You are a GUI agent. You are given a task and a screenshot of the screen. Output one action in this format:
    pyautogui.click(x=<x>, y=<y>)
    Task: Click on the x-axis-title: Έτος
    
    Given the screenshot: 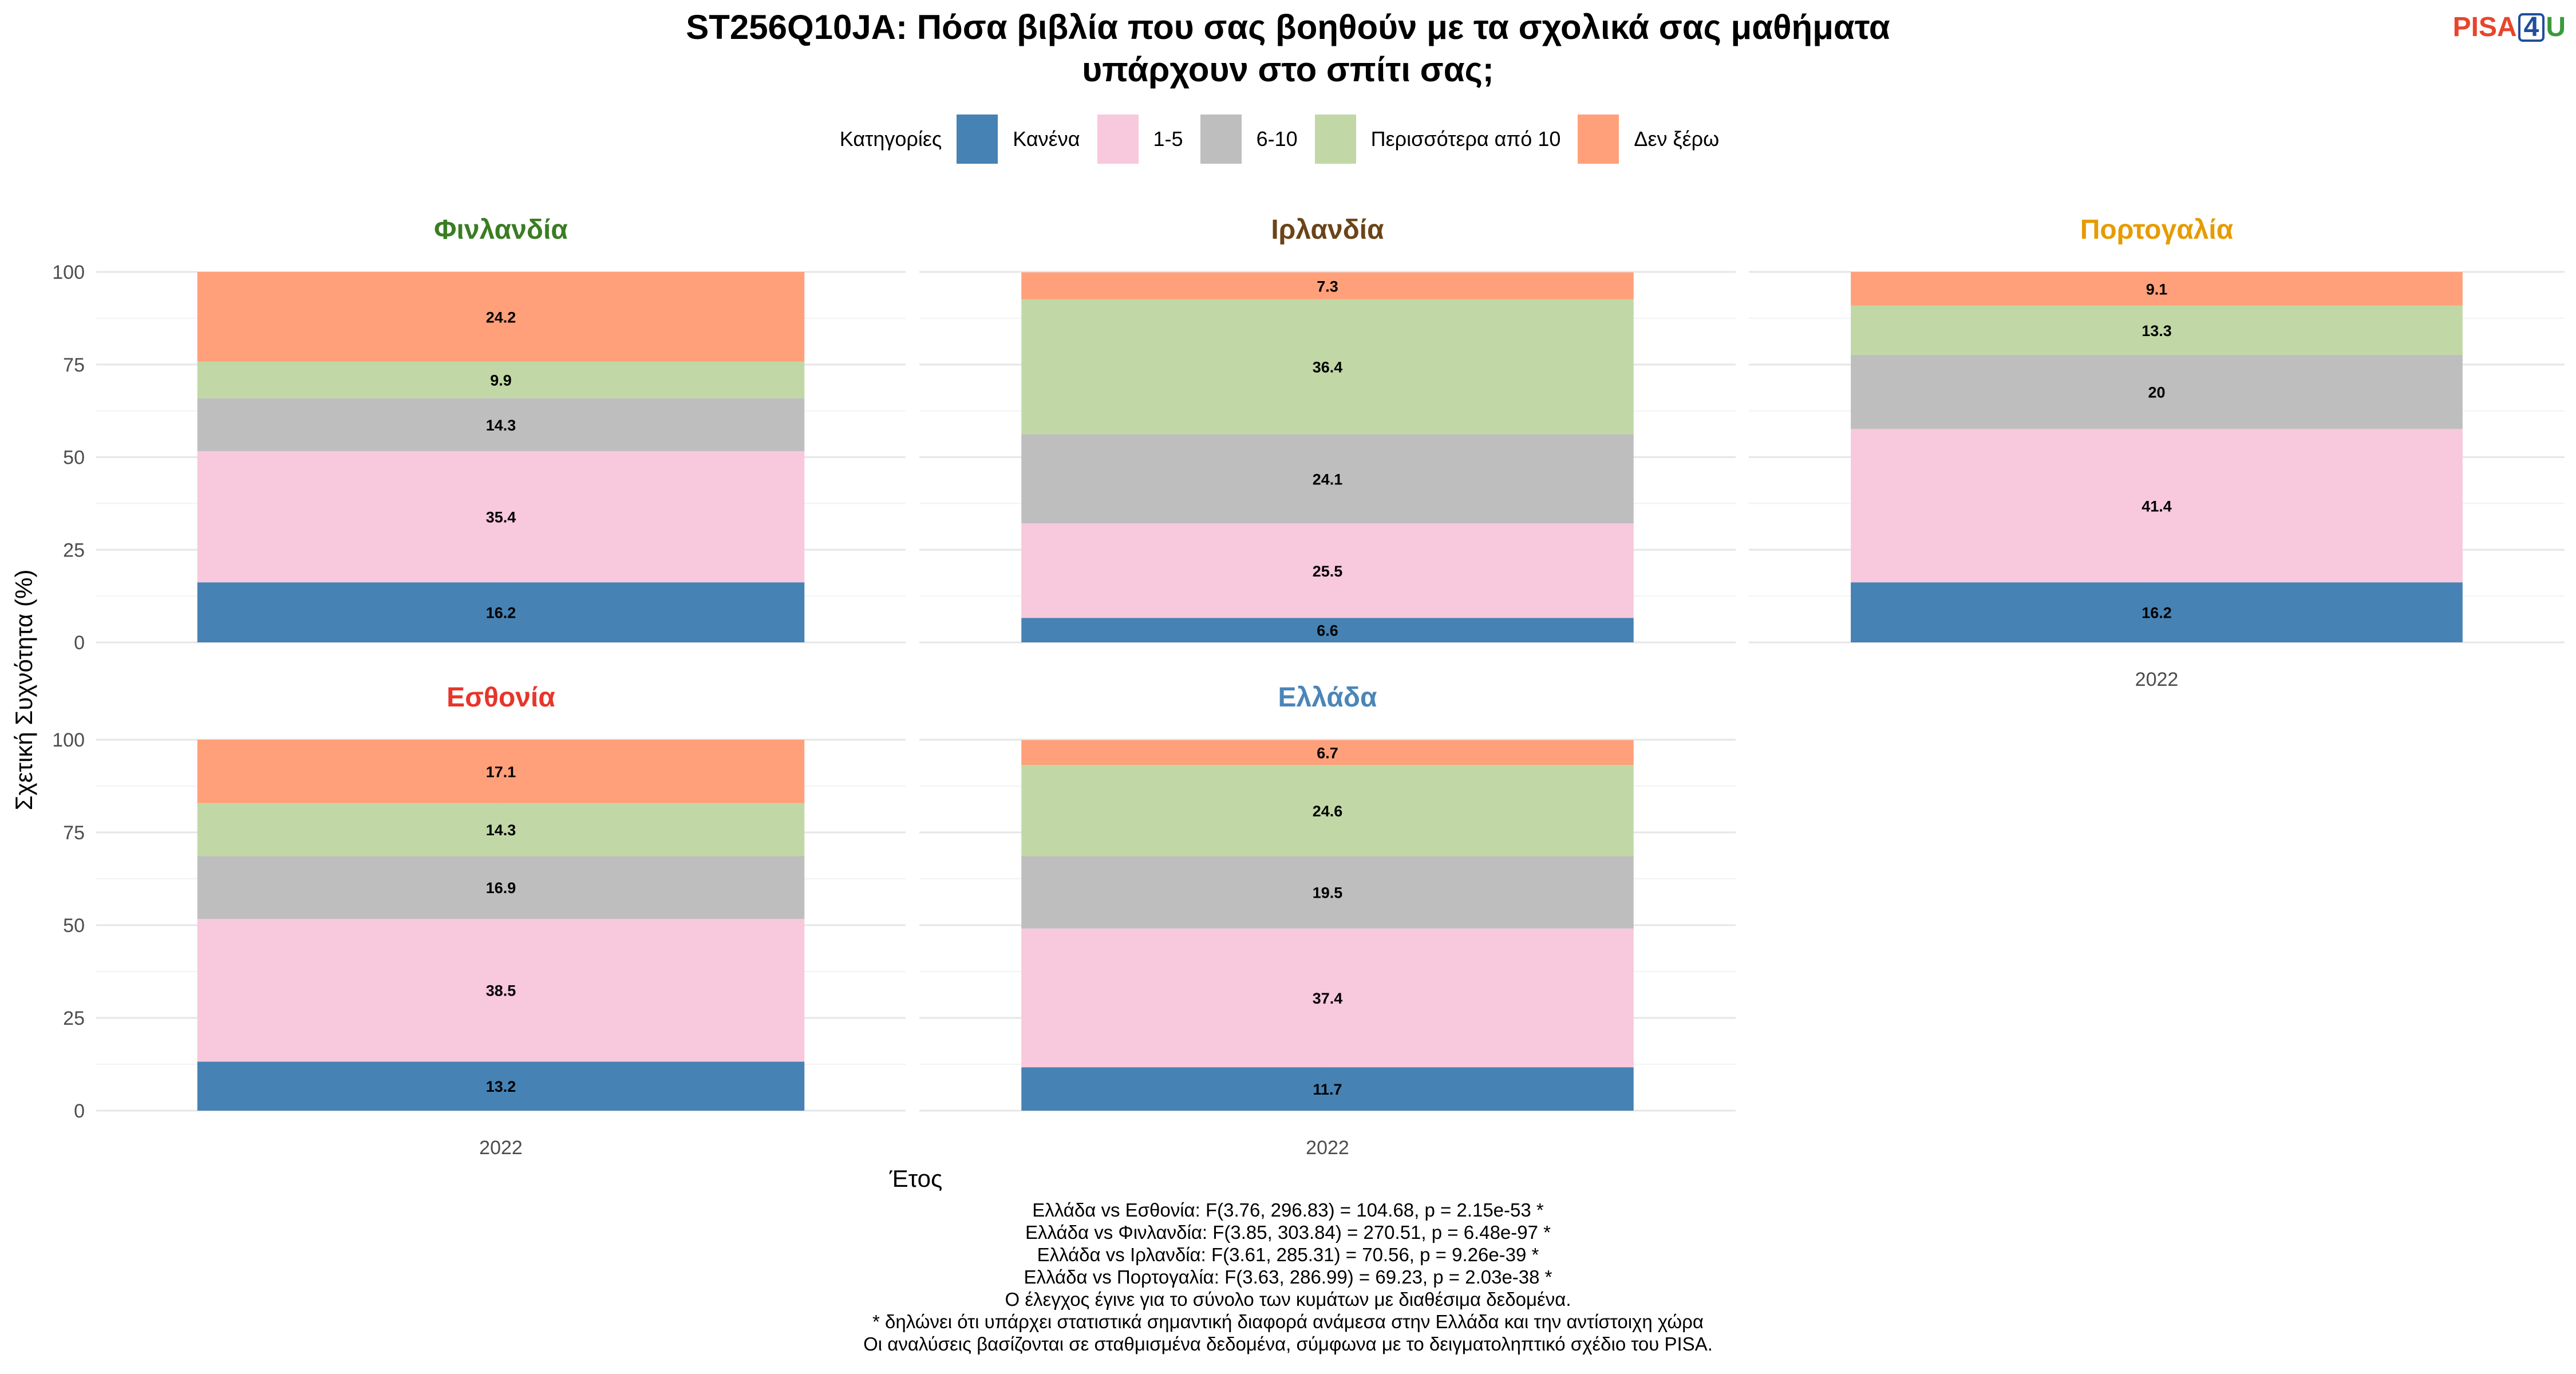 What is the action you would take?
    pyautogui.click(x=916, y=1178)
    